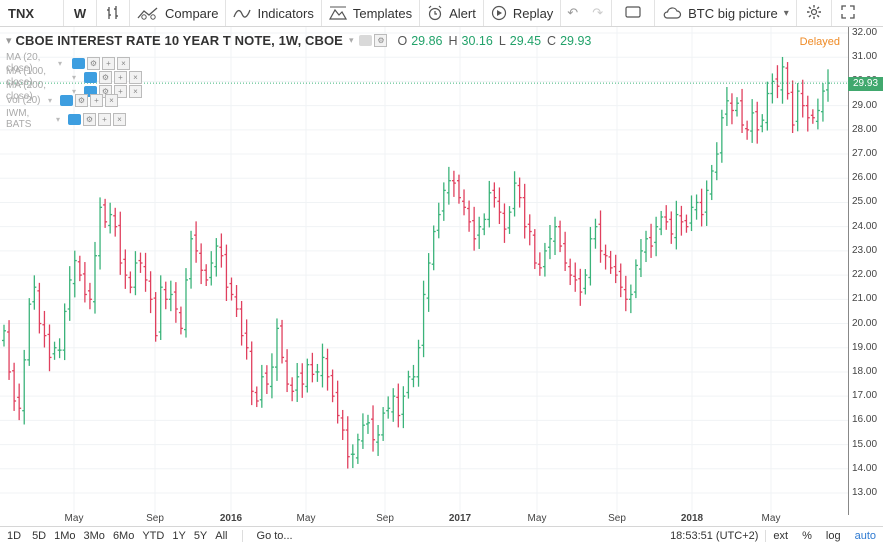 The image size is (883, 544). I want to click on indicator-iwm: IWM, BATS ▾ ⚙ + ×, so click(66, 119).